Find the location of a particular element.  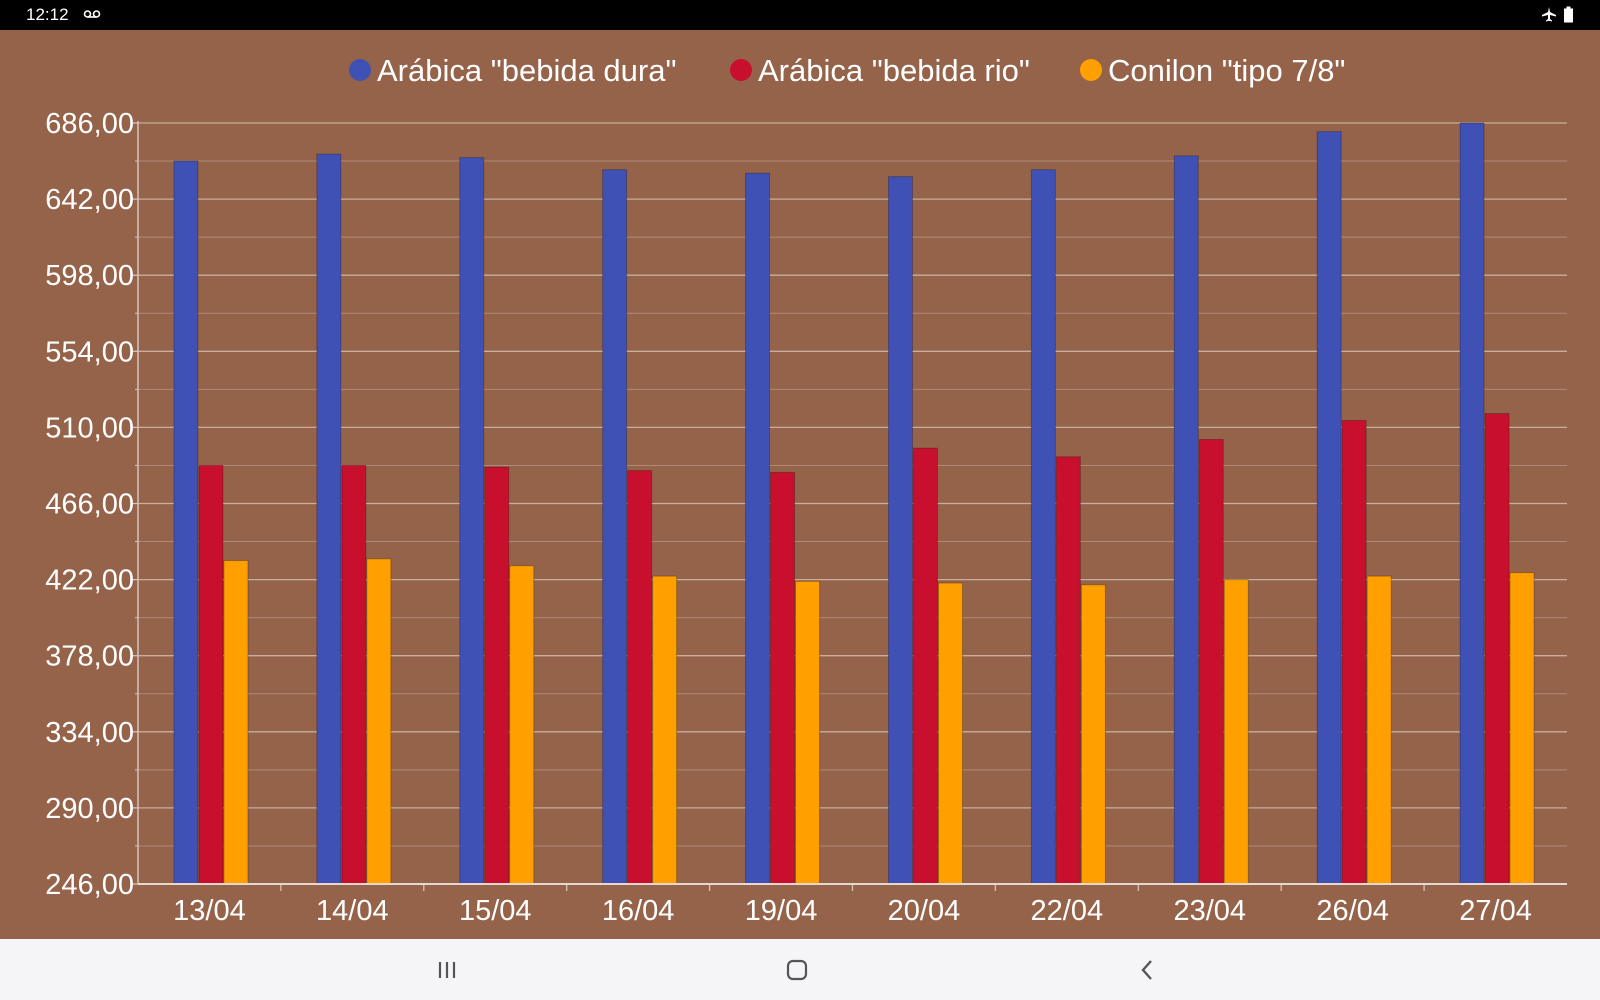

home-button is located at coordinates (797, 970).